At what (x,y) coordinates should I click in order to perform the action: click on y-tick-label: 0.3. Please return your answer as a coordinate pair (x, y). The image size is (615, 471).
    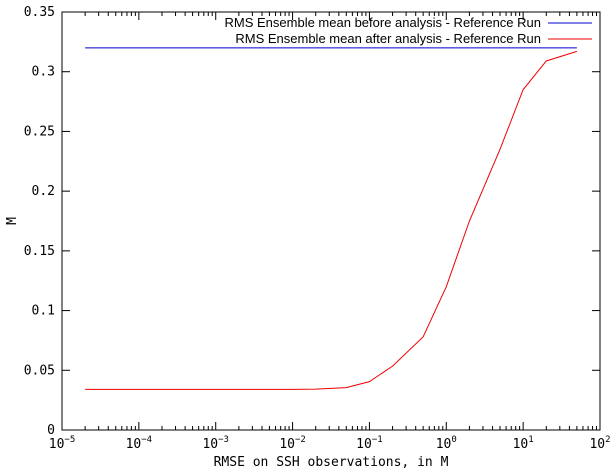
    Looking at the image, I should click on (43, 72).